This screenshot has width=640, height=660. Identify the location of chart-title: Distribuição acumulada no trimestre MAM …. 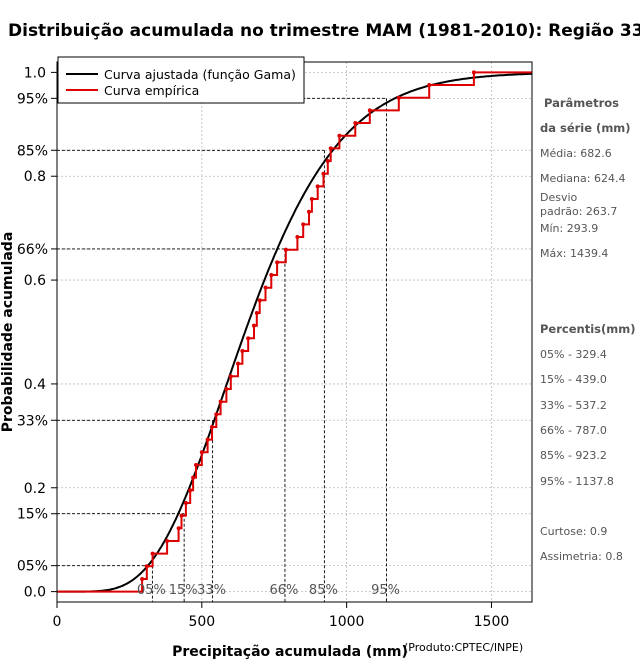
(324, 31).